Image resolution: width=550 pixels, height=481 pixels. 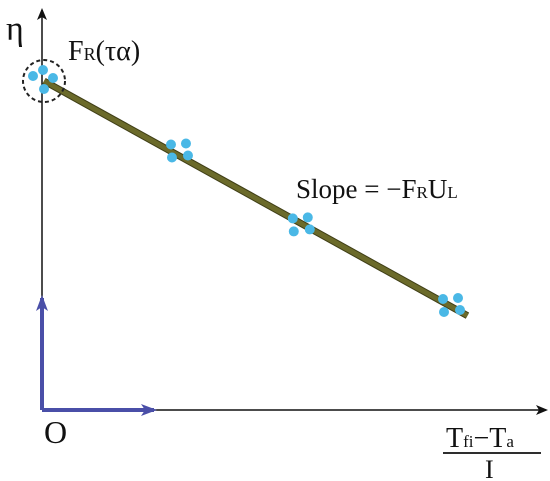 I want to click on x-label-sub-a: a, so click(x=510, y=441).